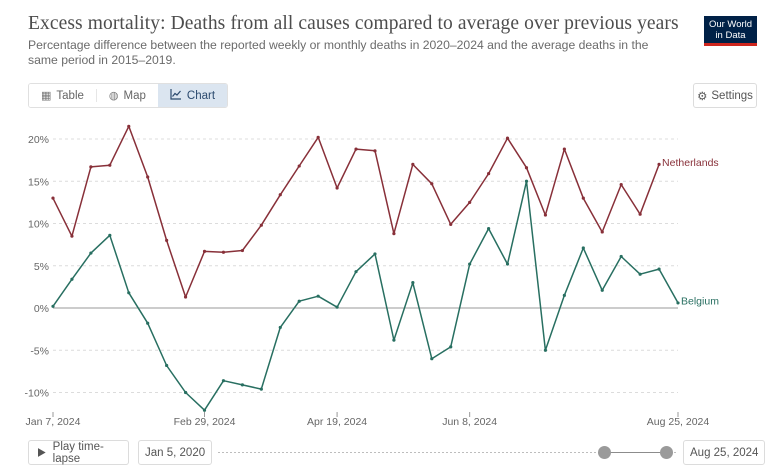 This screenshot has height=476, width=772. I want to click on owid-logo: Our World in Data, so click(730, 31).